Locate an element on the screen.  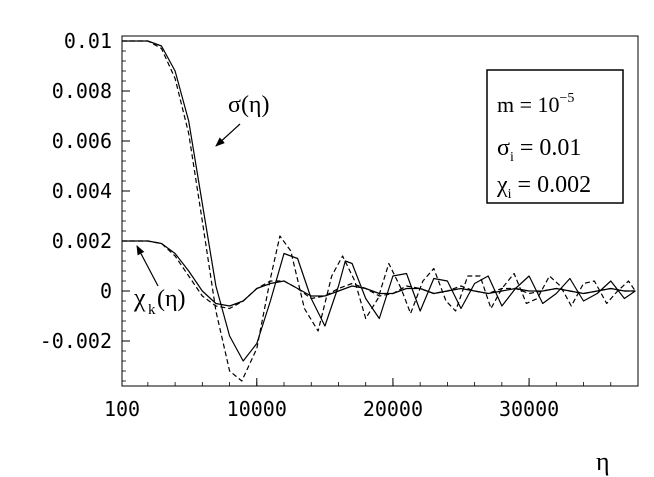
legend-box: m = 10−5 σi = 0.01 χi = 0.002 is located at coordinates (555, 136).